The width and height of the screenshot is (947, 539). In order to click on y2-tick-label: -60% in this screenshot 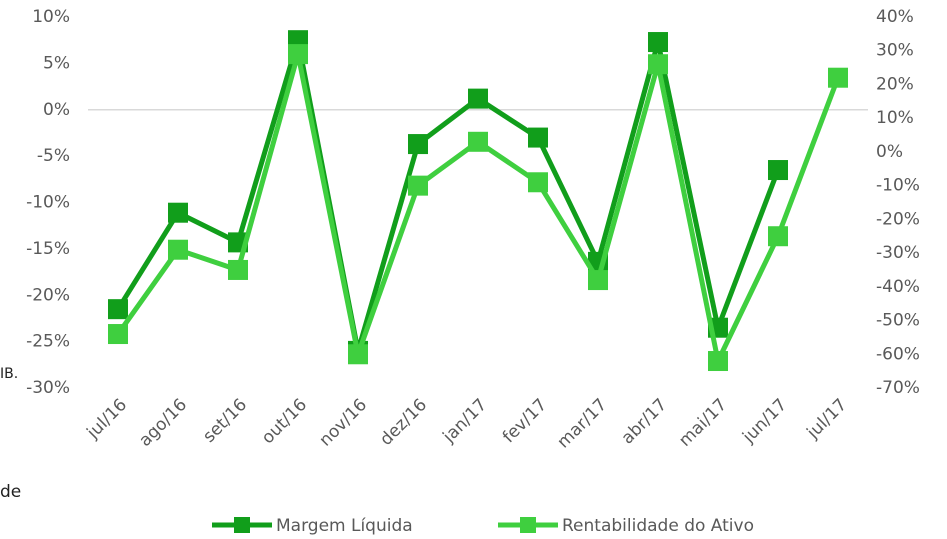, I will do `click(898, 354)`.